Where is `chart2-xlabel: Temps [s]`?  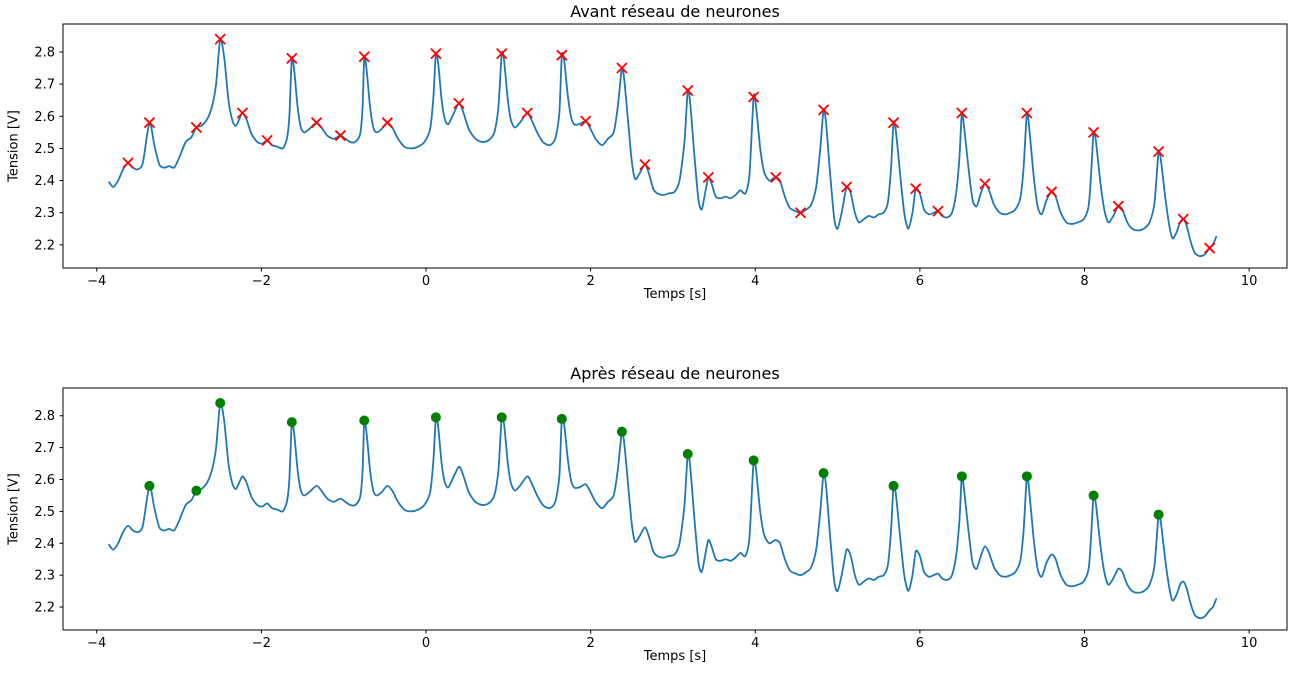 chart2-xlabel: Temps [s] is located at coordinates (675, 656).